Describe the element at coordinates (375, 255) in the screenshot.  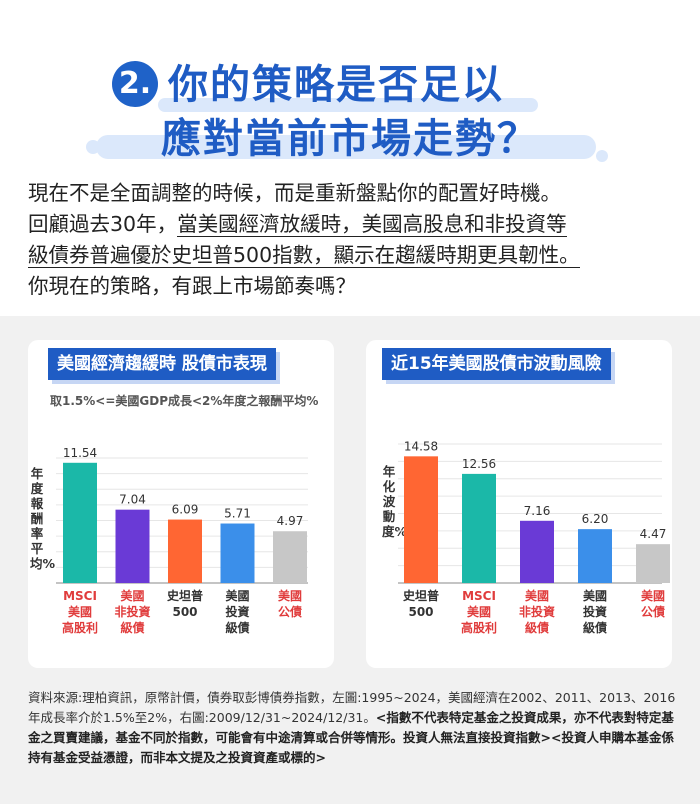
I see `intro-line-3-underlined: 史坦普500指數，顯示在趨緩時期更具韌性。` at that location.